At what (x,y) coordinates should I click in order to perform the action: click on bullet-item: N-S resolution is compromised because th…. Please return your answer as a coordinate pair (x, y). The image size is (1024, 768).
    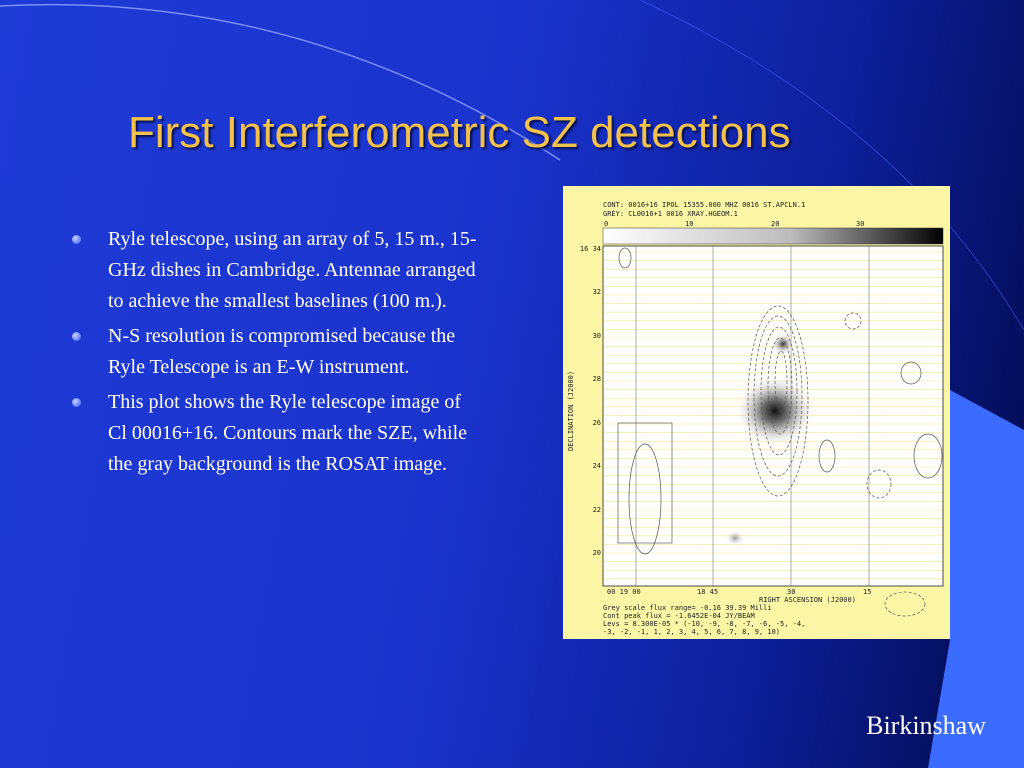
    Looking at the image, I should click on (275, 352).